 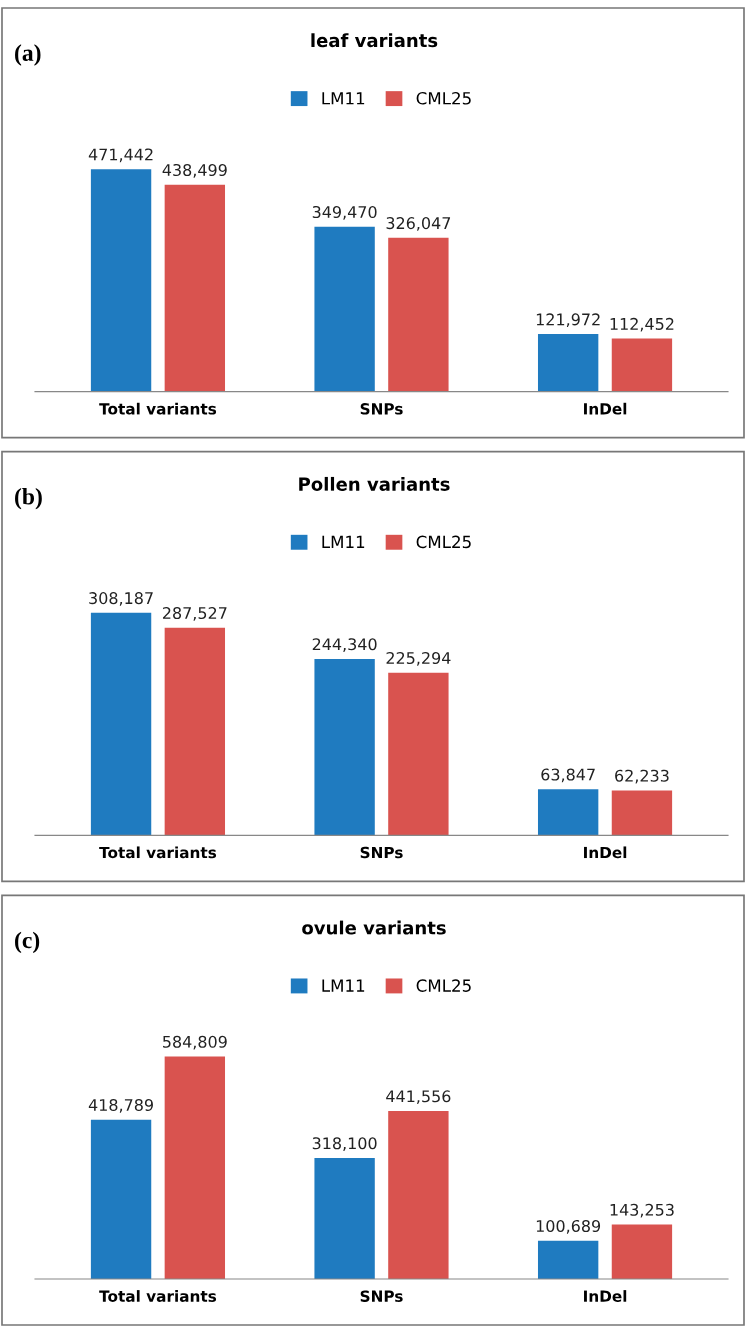 What do you see at coordinates (344, 645) in the screenshot?
I see `data-label: 244,340` at bounding box center [344, 645].